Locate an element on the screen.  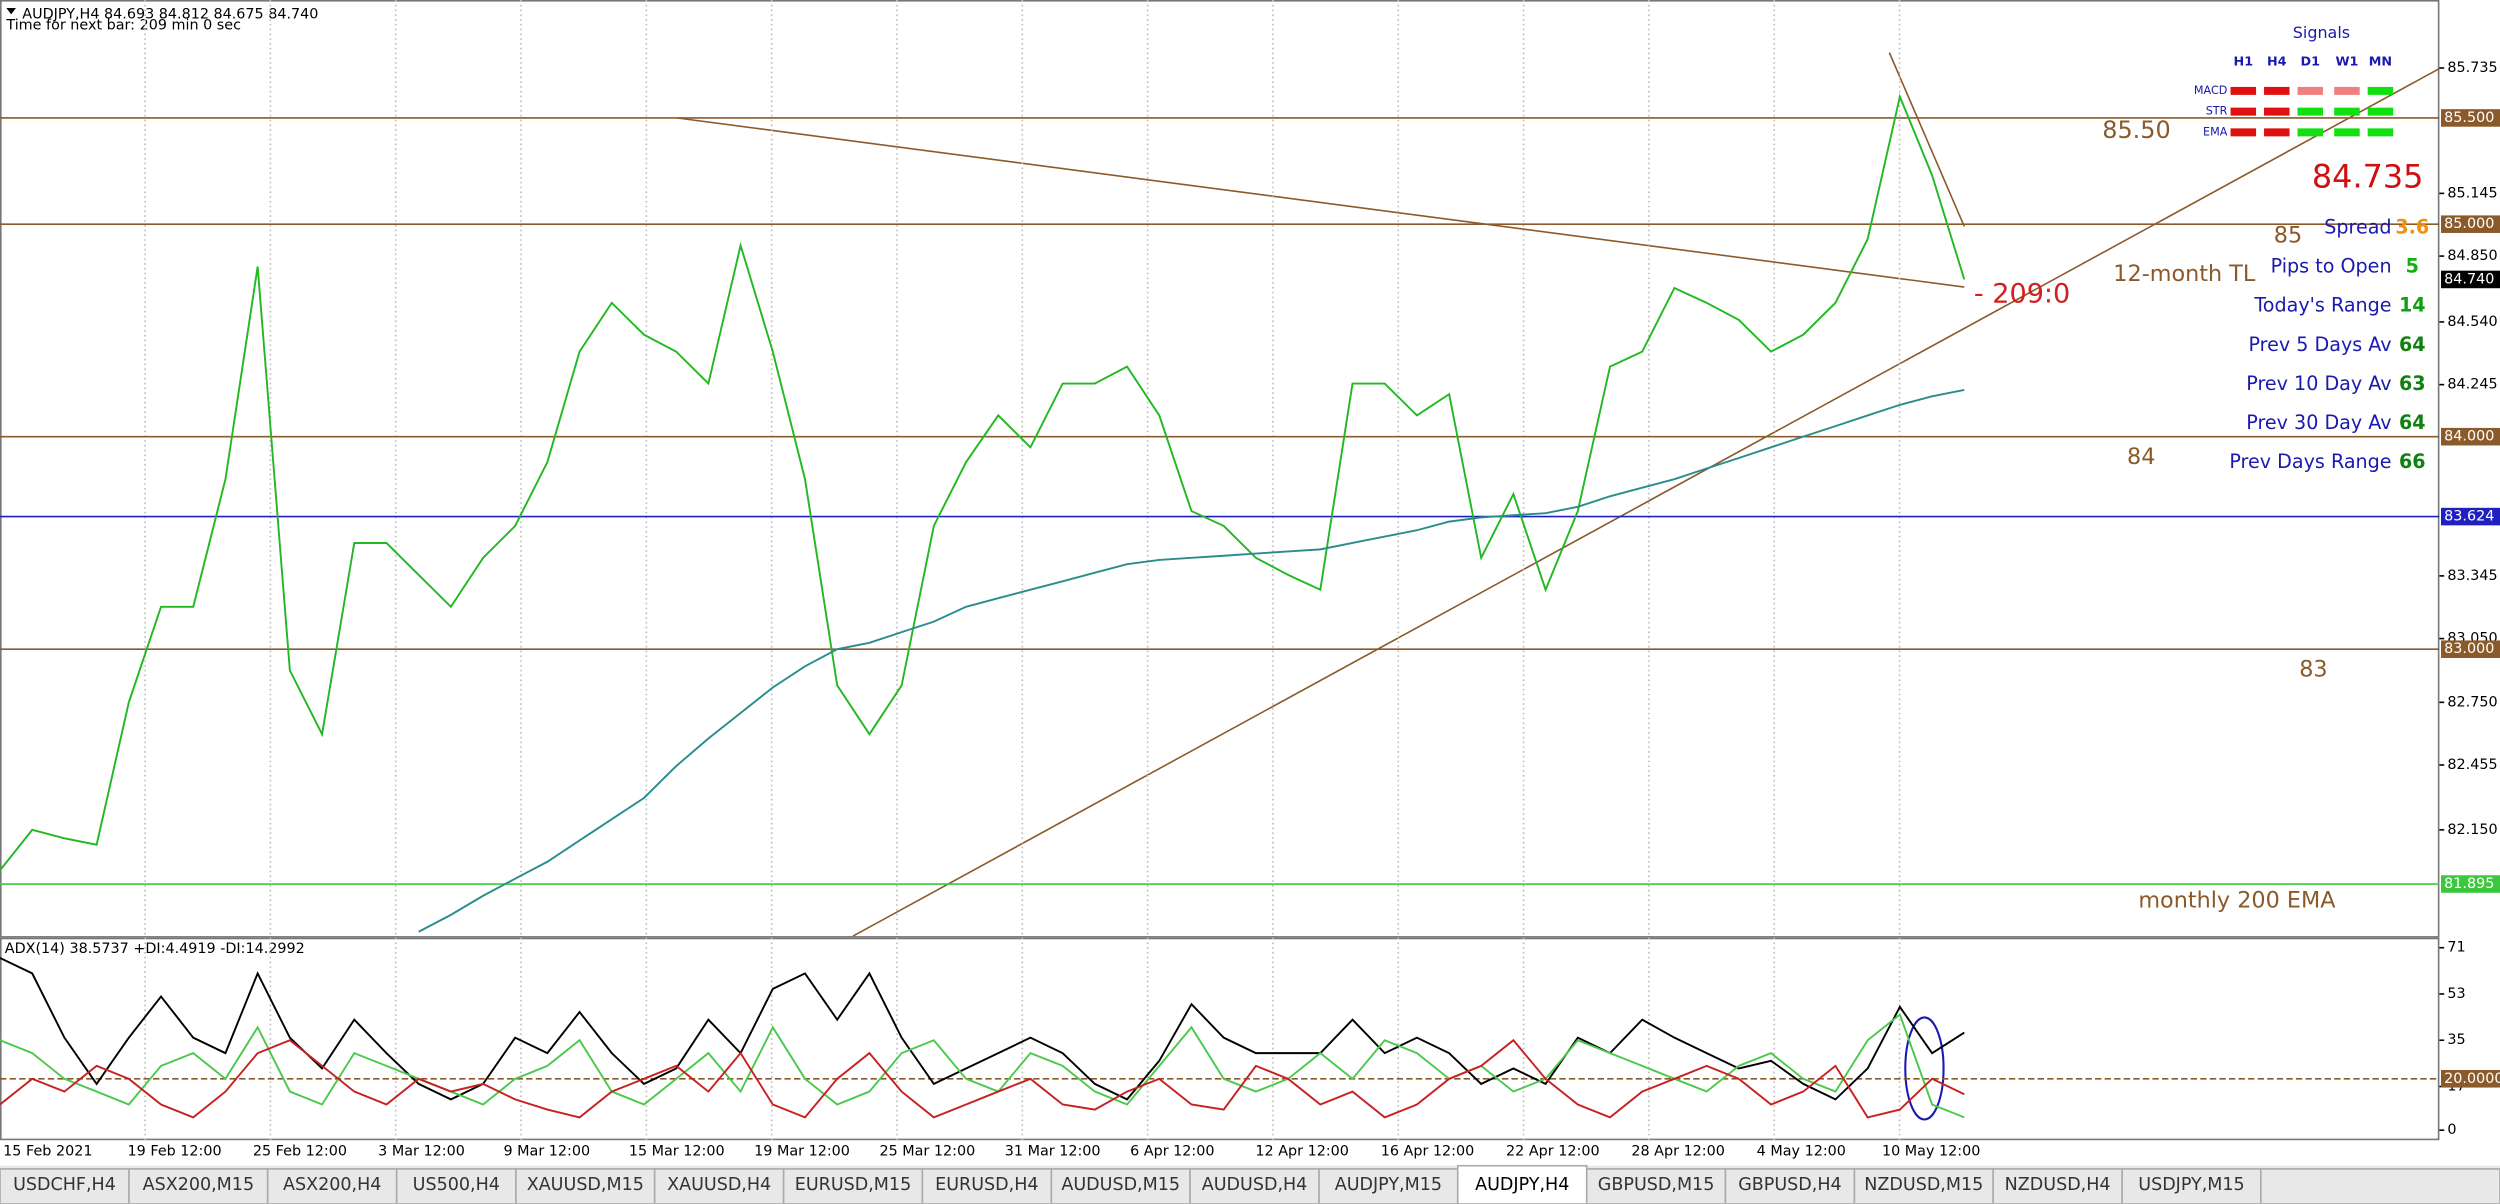
tab-label: ASX200,M15 is located at coordinates (198, 1185).